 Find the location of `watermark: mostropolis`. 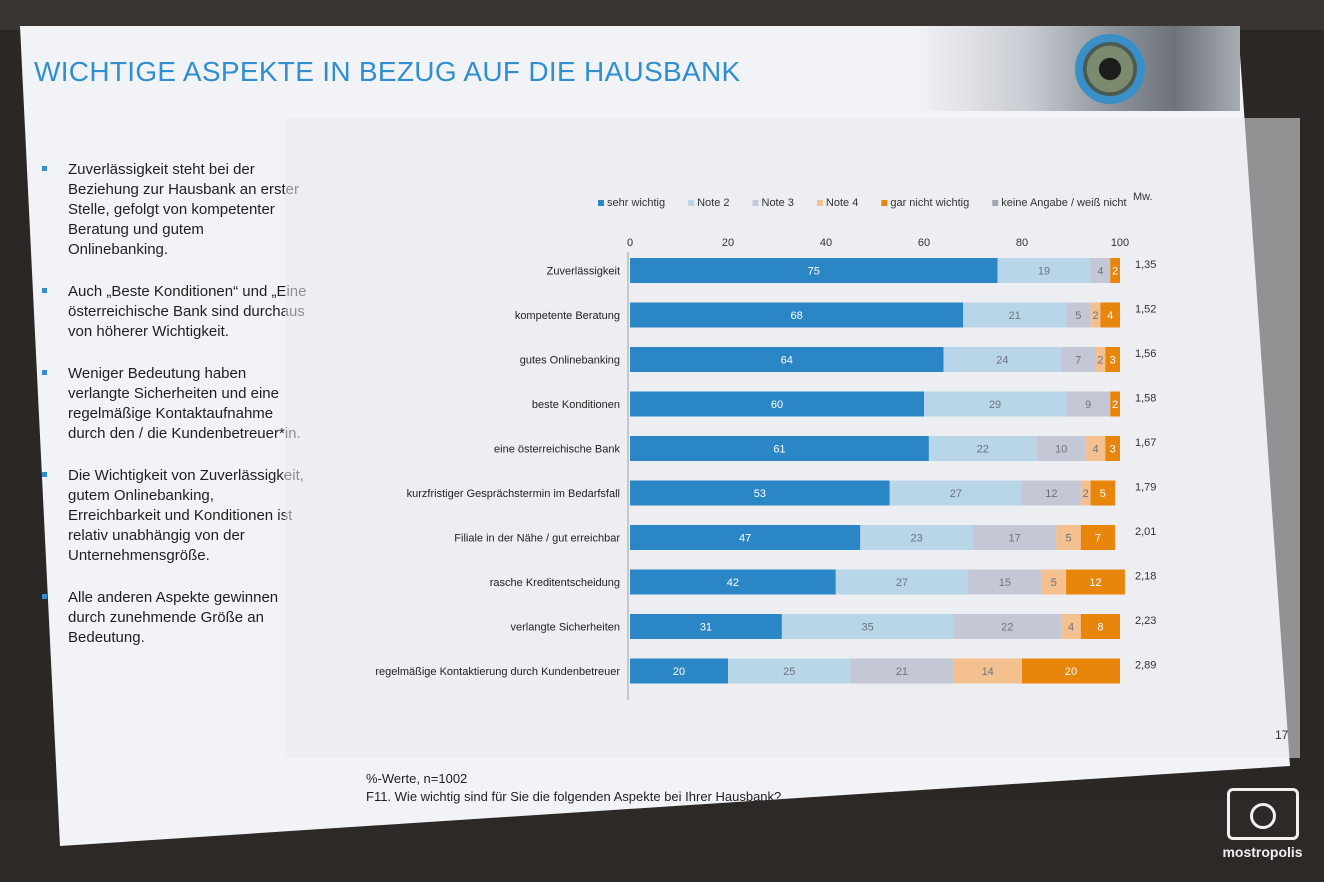

watermark: mostropolis is located at coordinates (1262, 828).